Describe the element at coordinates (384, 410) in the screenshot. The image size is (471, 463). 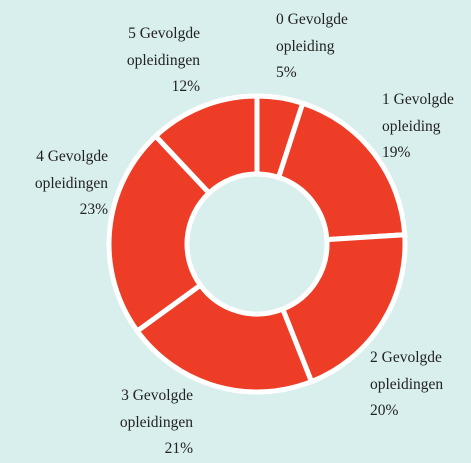
I see `value-label: 20%` at that location.